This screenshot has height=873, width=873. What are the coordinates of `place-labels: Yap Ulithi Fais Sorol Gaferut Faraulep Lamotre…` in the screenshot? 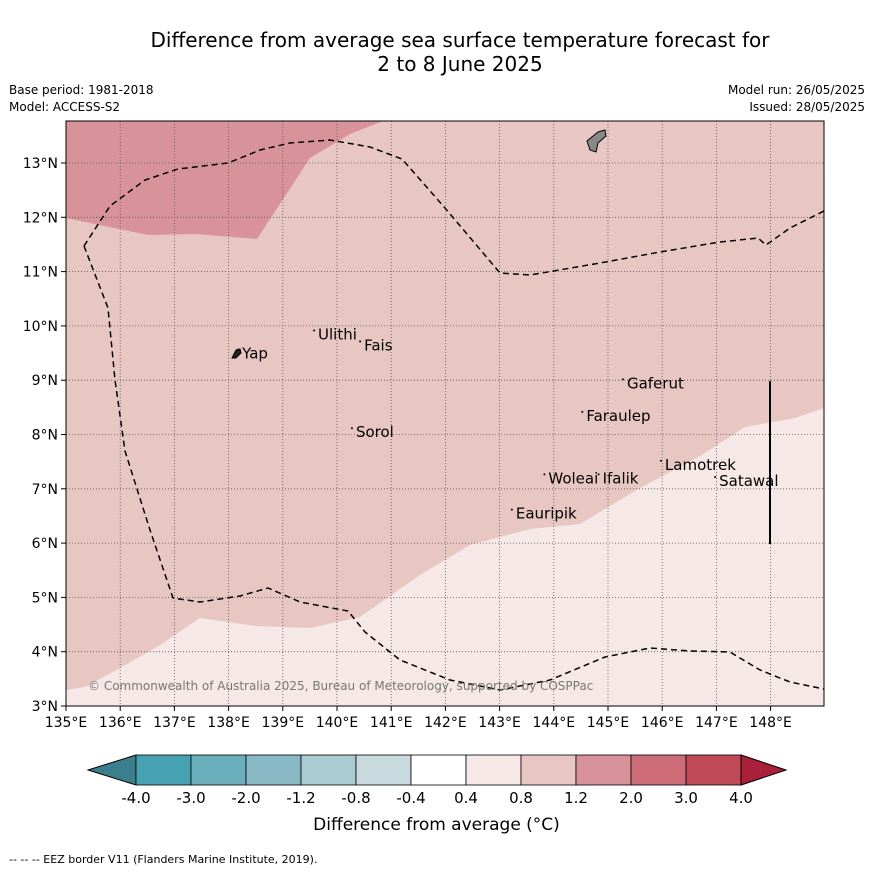 It's located at (508, 424).